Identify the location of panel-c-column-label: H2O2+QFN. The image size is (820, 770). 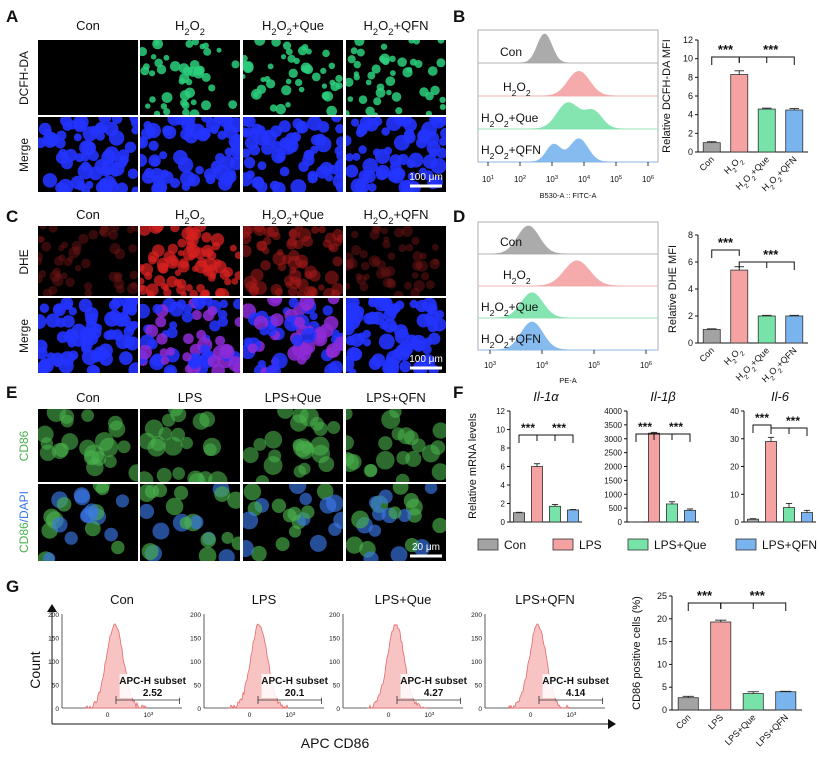
(396, 216).